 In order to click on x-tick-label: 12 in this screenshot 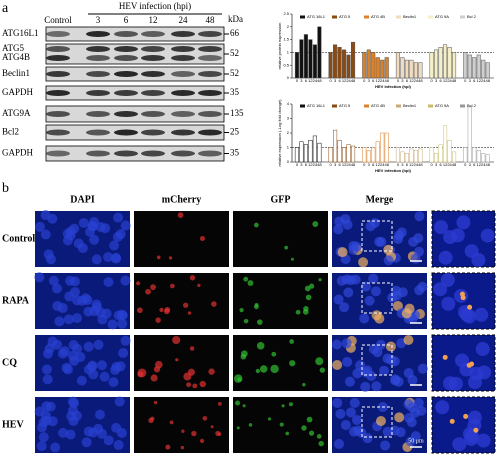, I will do `click(411, 164)`.